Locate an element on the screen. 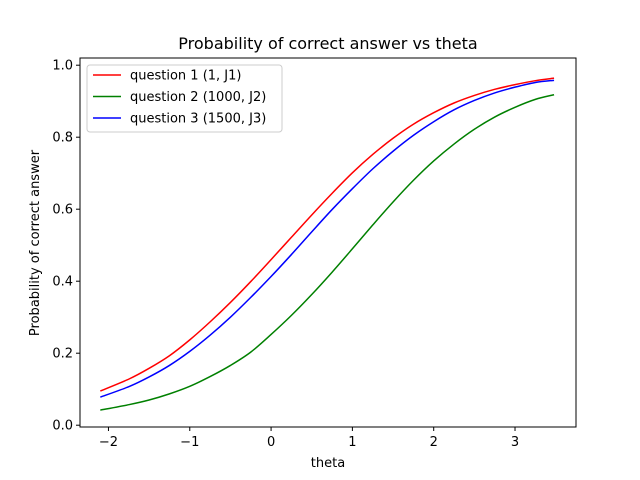 The height and width of the screenshot is (480, 640). legend-label-1: question 1 (1, J1) is located at coordinates (185, 76).